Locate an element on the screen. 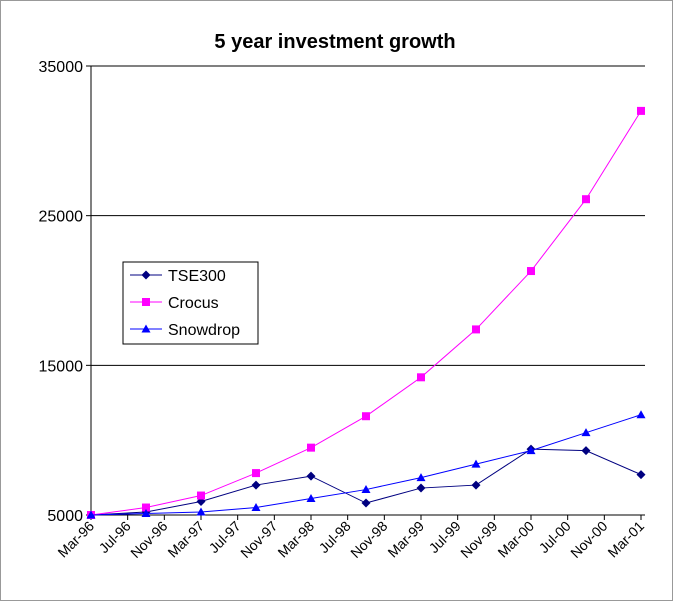 The image size is (673, 601). legend-label: Crocus is located at coordinates (193, 303).